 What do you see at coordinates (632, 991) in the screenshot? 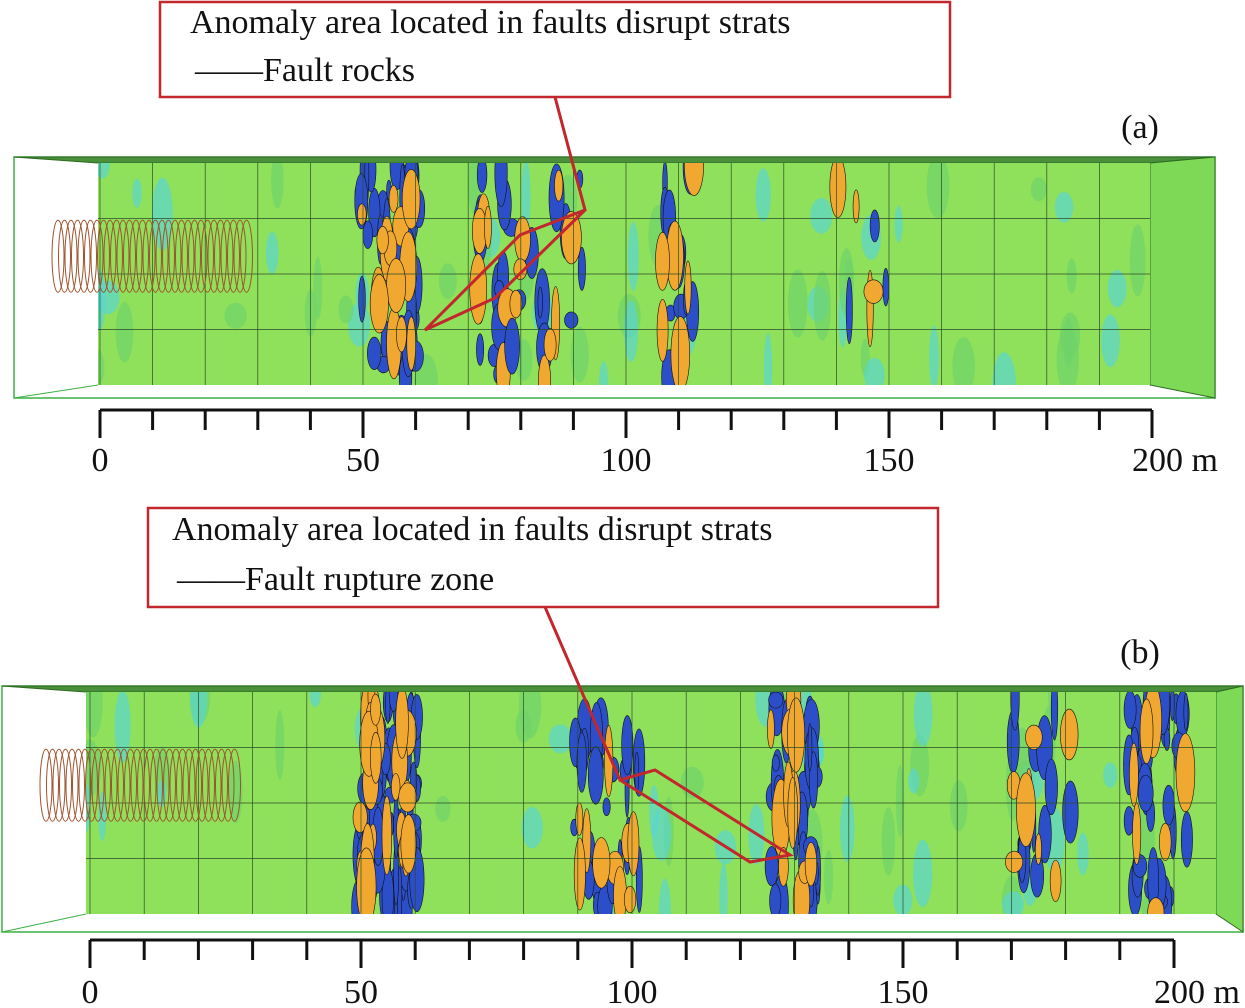
I see `scale-label: 100` at bounding box center [632, 991].